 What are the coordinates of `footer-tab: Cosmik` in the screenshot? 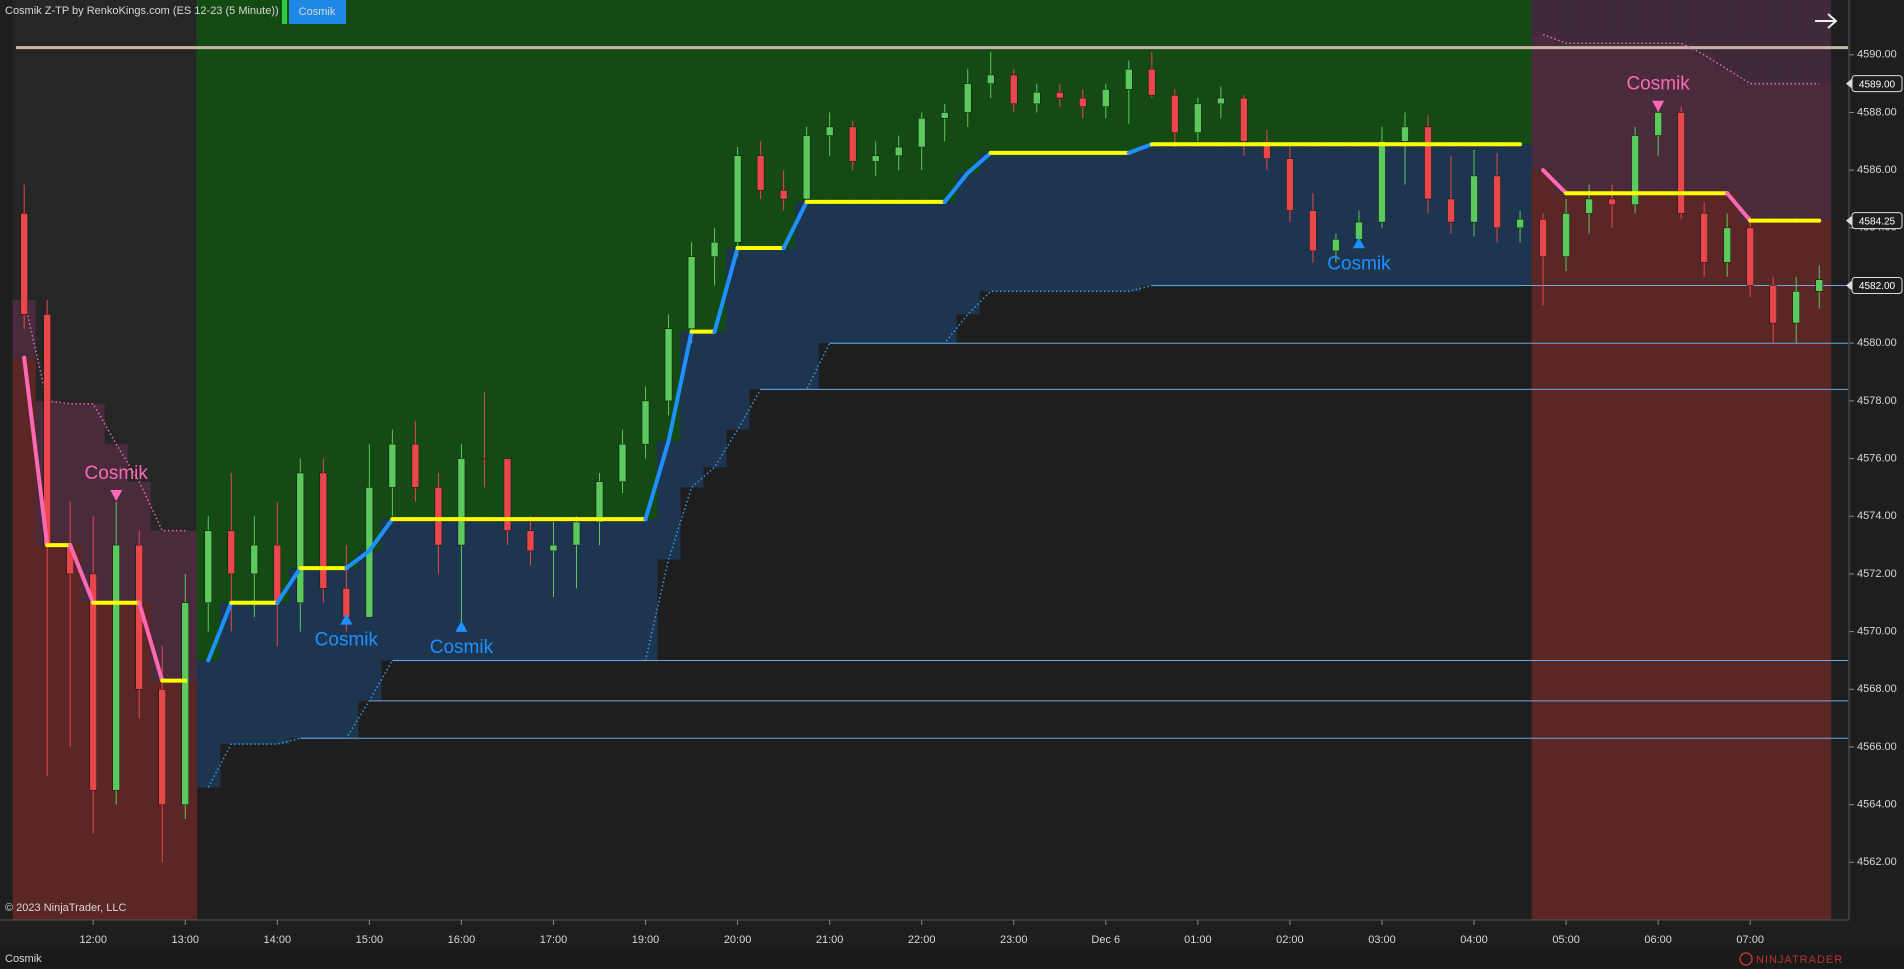 It's located at (23, 959).